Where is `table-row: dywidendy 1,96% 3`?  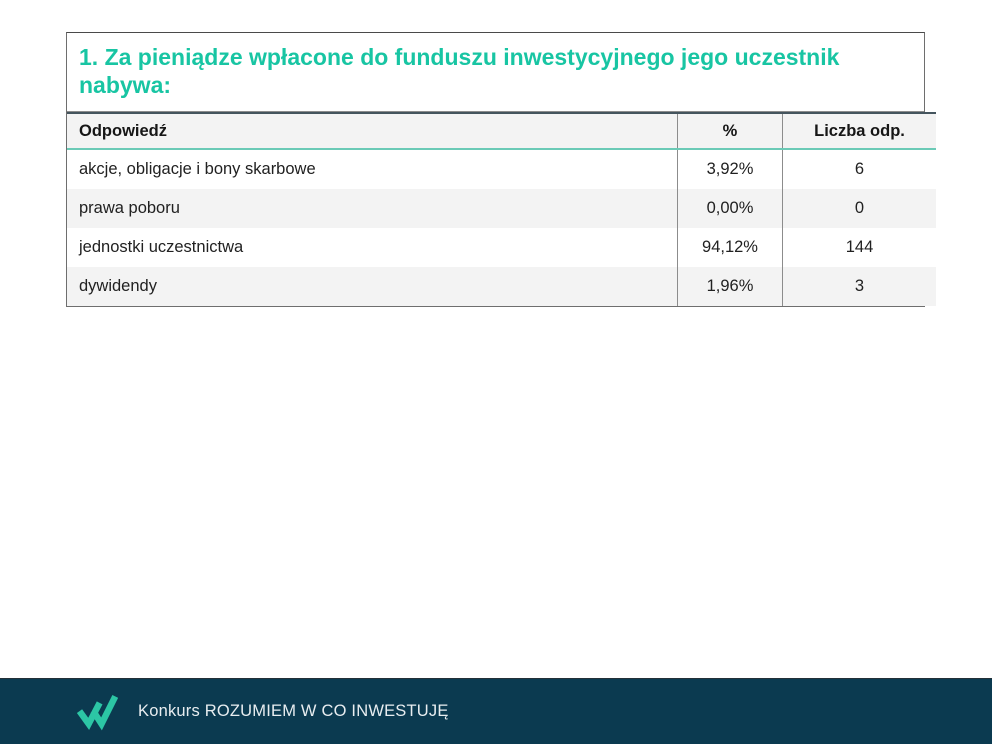 table-row: dywidendy 1,96% 3 is located at coordinates (501, 286).